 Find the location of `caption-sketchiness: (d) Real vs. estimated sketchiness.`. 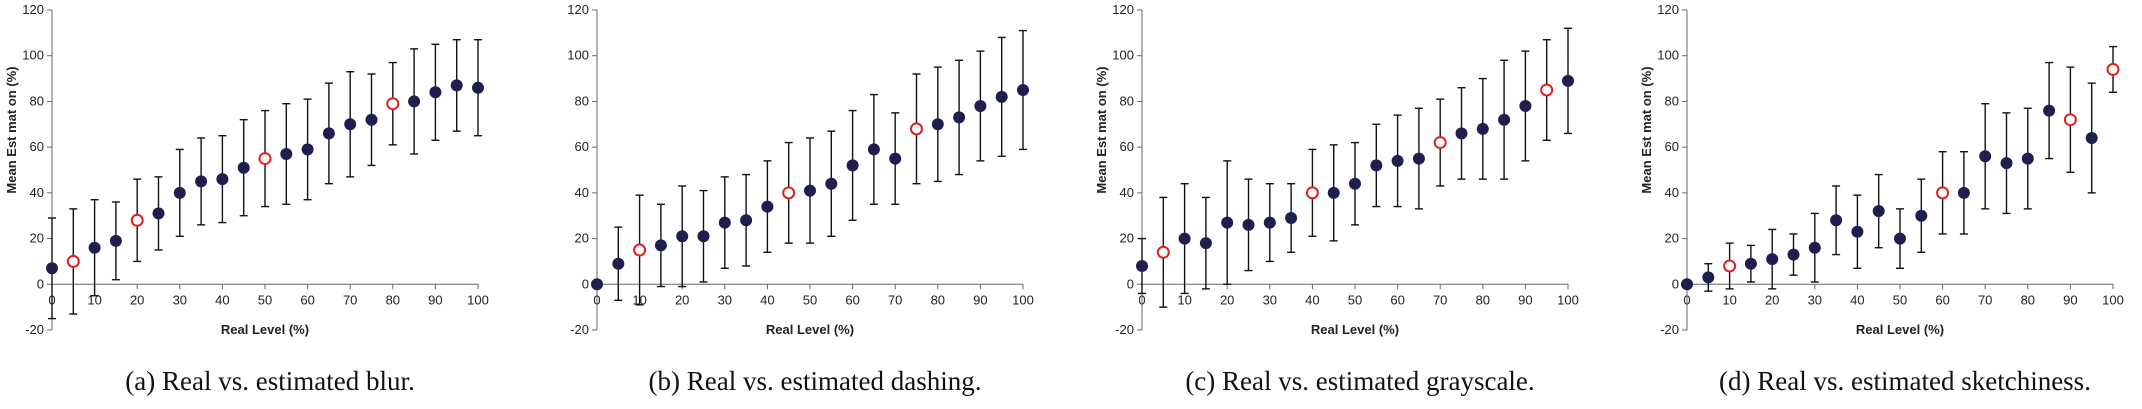

caption-sketchiness: (d) Real vs. estimated sketchiness. is located at coordinates (1905, 381).